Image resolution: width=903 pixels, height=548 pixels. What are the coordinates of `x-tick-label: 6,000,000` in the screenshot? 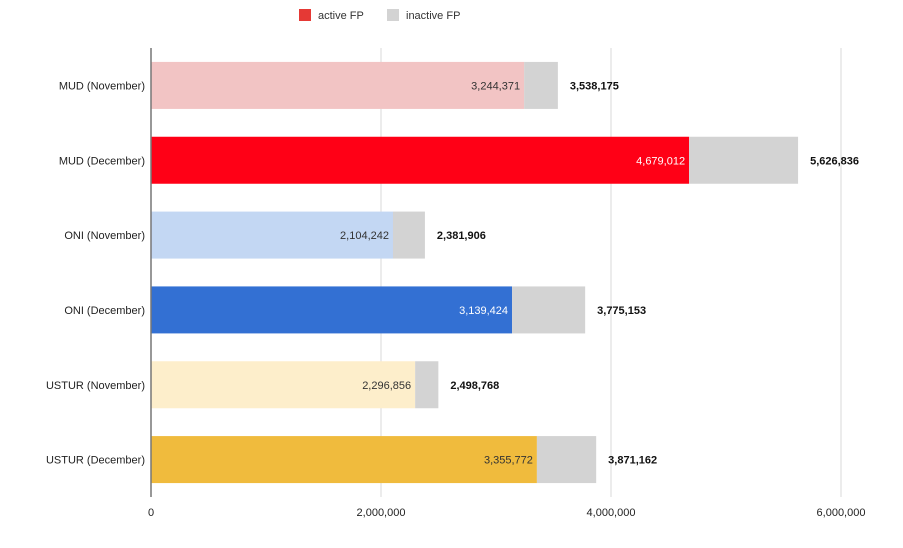 It's located at (841, 513).